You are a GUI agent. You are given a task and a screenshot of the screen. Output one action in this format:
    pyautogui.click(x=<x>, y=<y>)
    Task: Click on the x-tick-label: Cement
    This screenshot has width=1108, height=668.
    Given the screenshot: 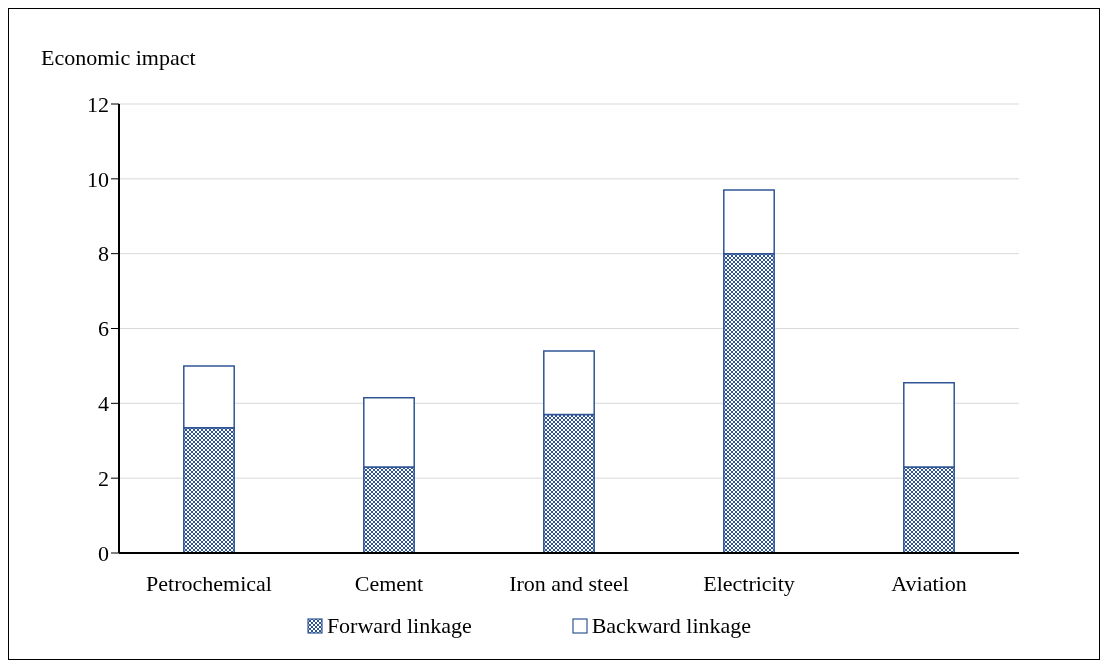 What is the action you would take?
    pyautogui.click(x=389, y=583)
    